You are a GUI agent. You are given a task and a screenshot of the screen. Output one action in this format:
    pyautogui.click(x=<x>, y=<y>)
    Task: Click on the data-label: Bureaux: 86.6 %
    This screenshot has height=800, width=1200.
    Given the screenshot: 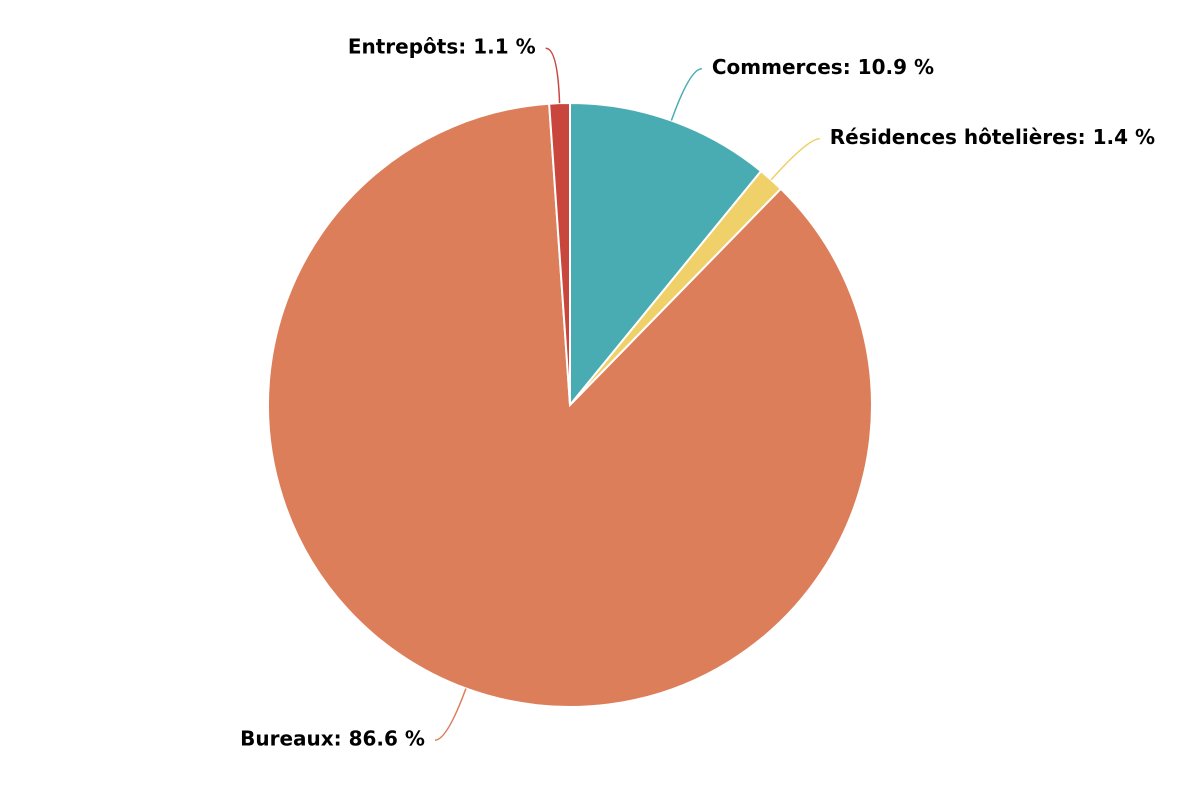 What is the action you would take?
    pyautogui.click(x=332, y=739)
    